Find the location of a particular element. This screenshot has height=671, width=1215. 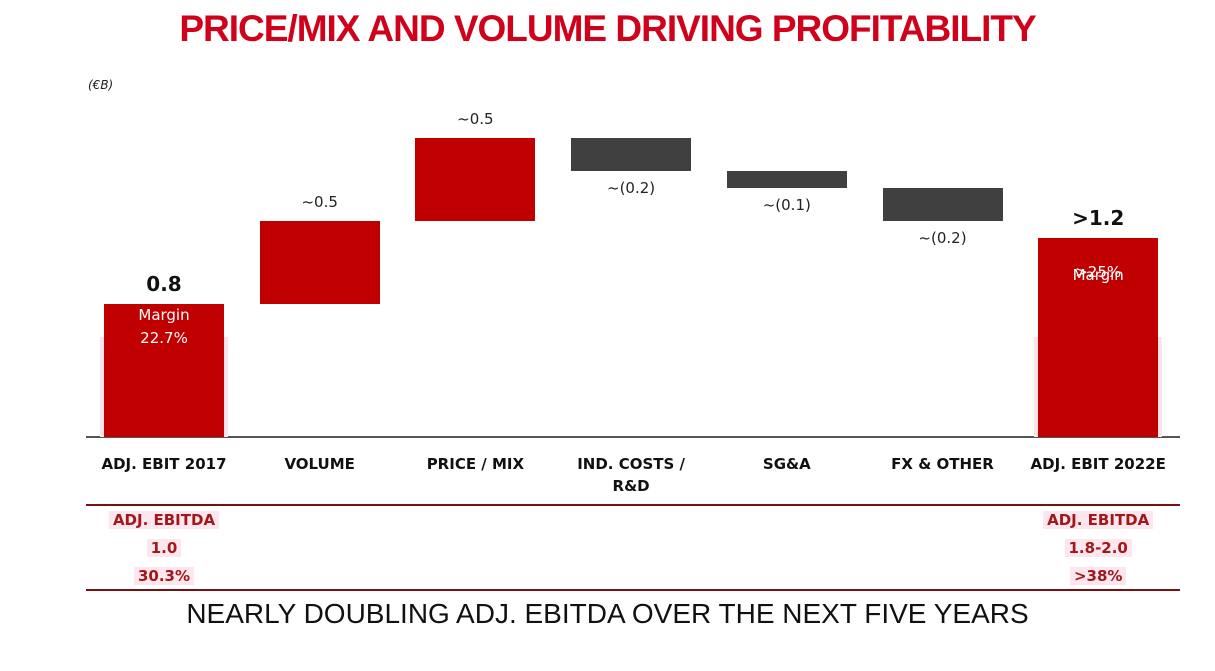

value-label: >1.2 is located at coordinates (1098, 217).